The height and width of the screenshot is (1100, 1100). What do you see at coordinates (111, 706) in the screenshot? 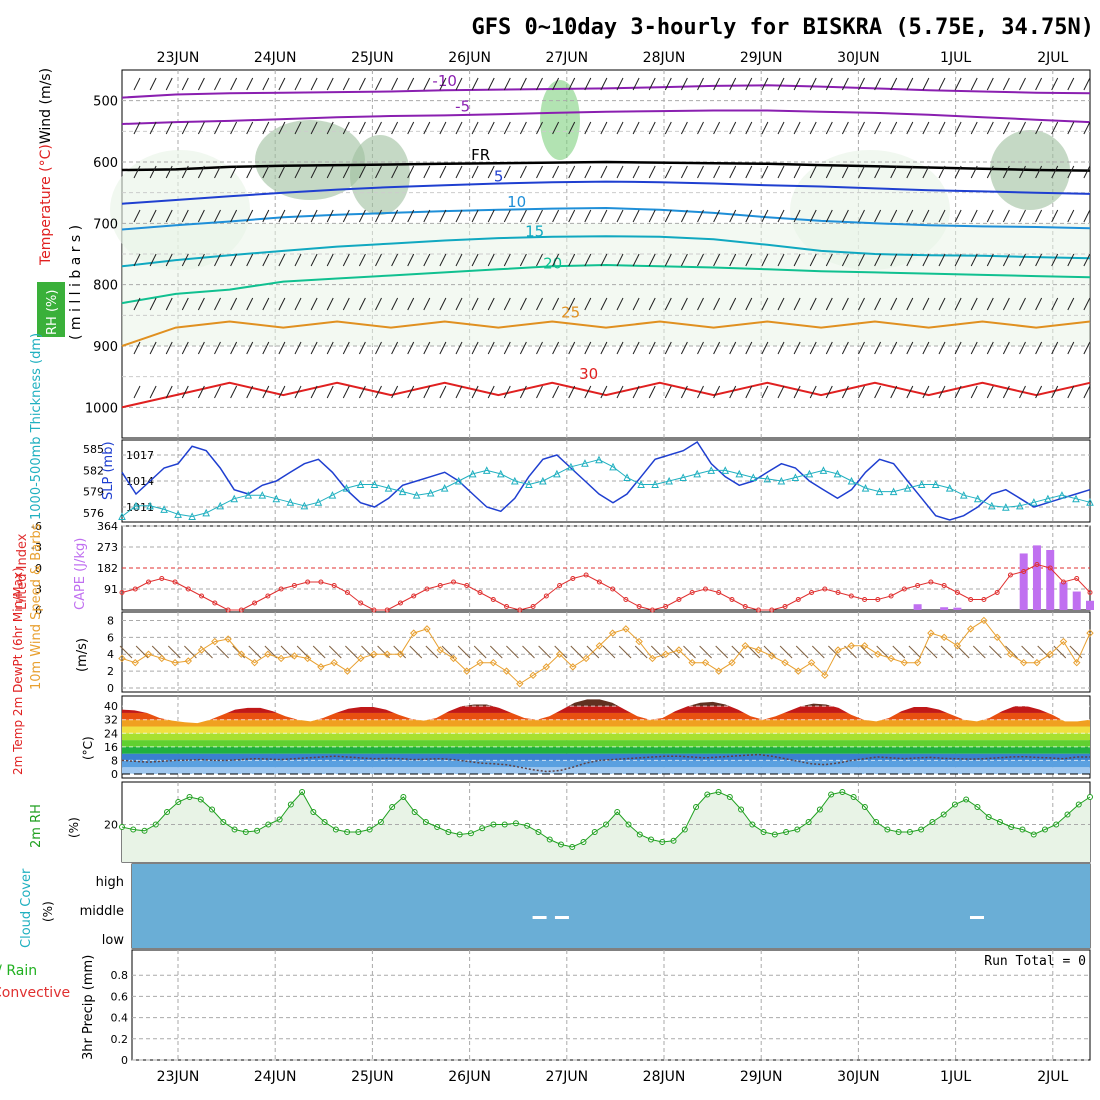
I see `temp-tick-0: 40` at bounding box center [111, 706].